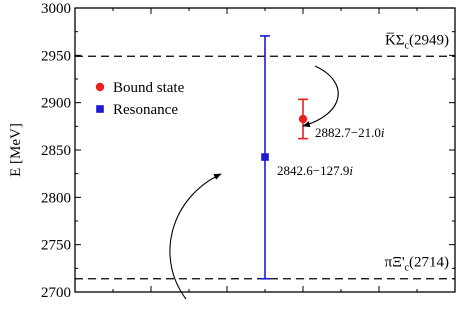  Describe the element at coordinates (56, 151) in the screenshot. I see `y-tick-label: 2850` at that location.